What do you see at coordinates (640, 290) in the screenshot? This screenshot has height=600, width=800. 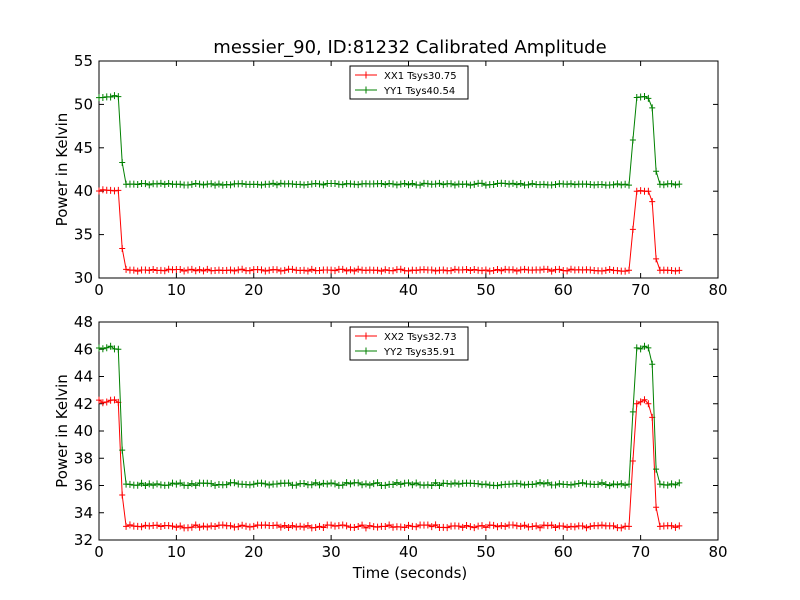 I see `top-x-tick-label: 70` at bounding box center [640, 290].